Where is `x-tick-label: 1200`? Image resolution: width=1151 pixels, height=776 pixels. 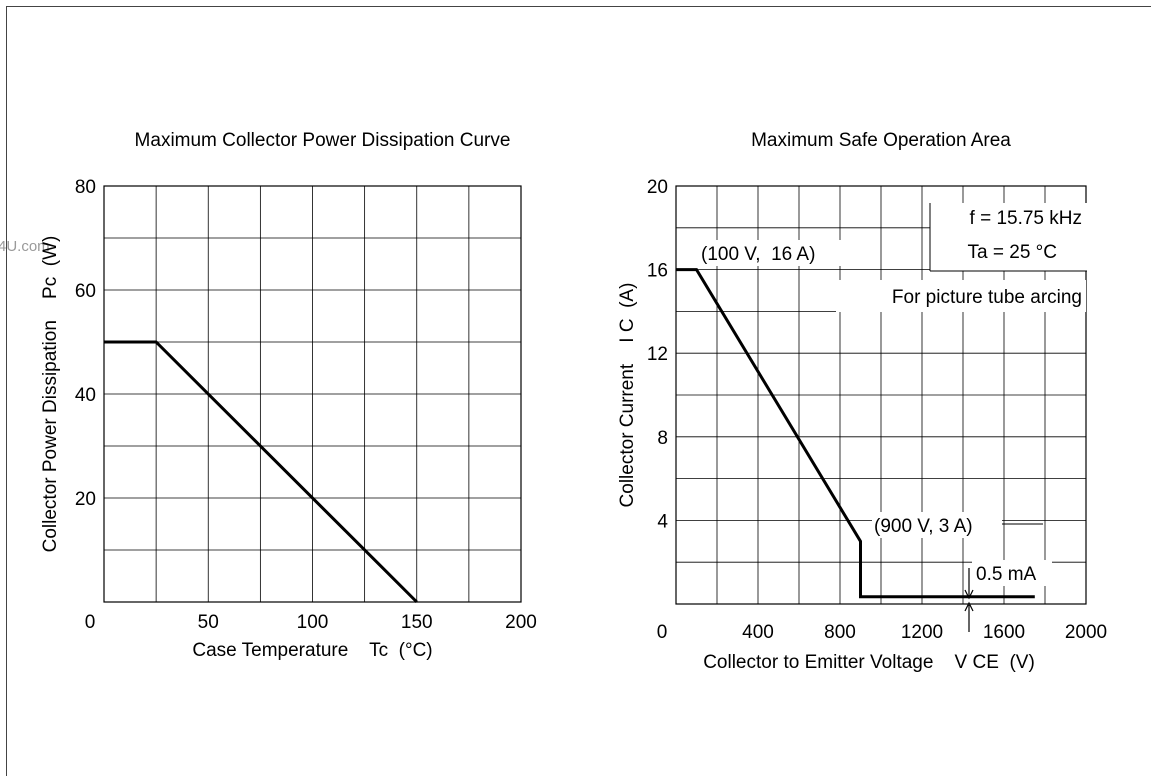 x-tick-label: 1200 is located at coordinates (922, 632).